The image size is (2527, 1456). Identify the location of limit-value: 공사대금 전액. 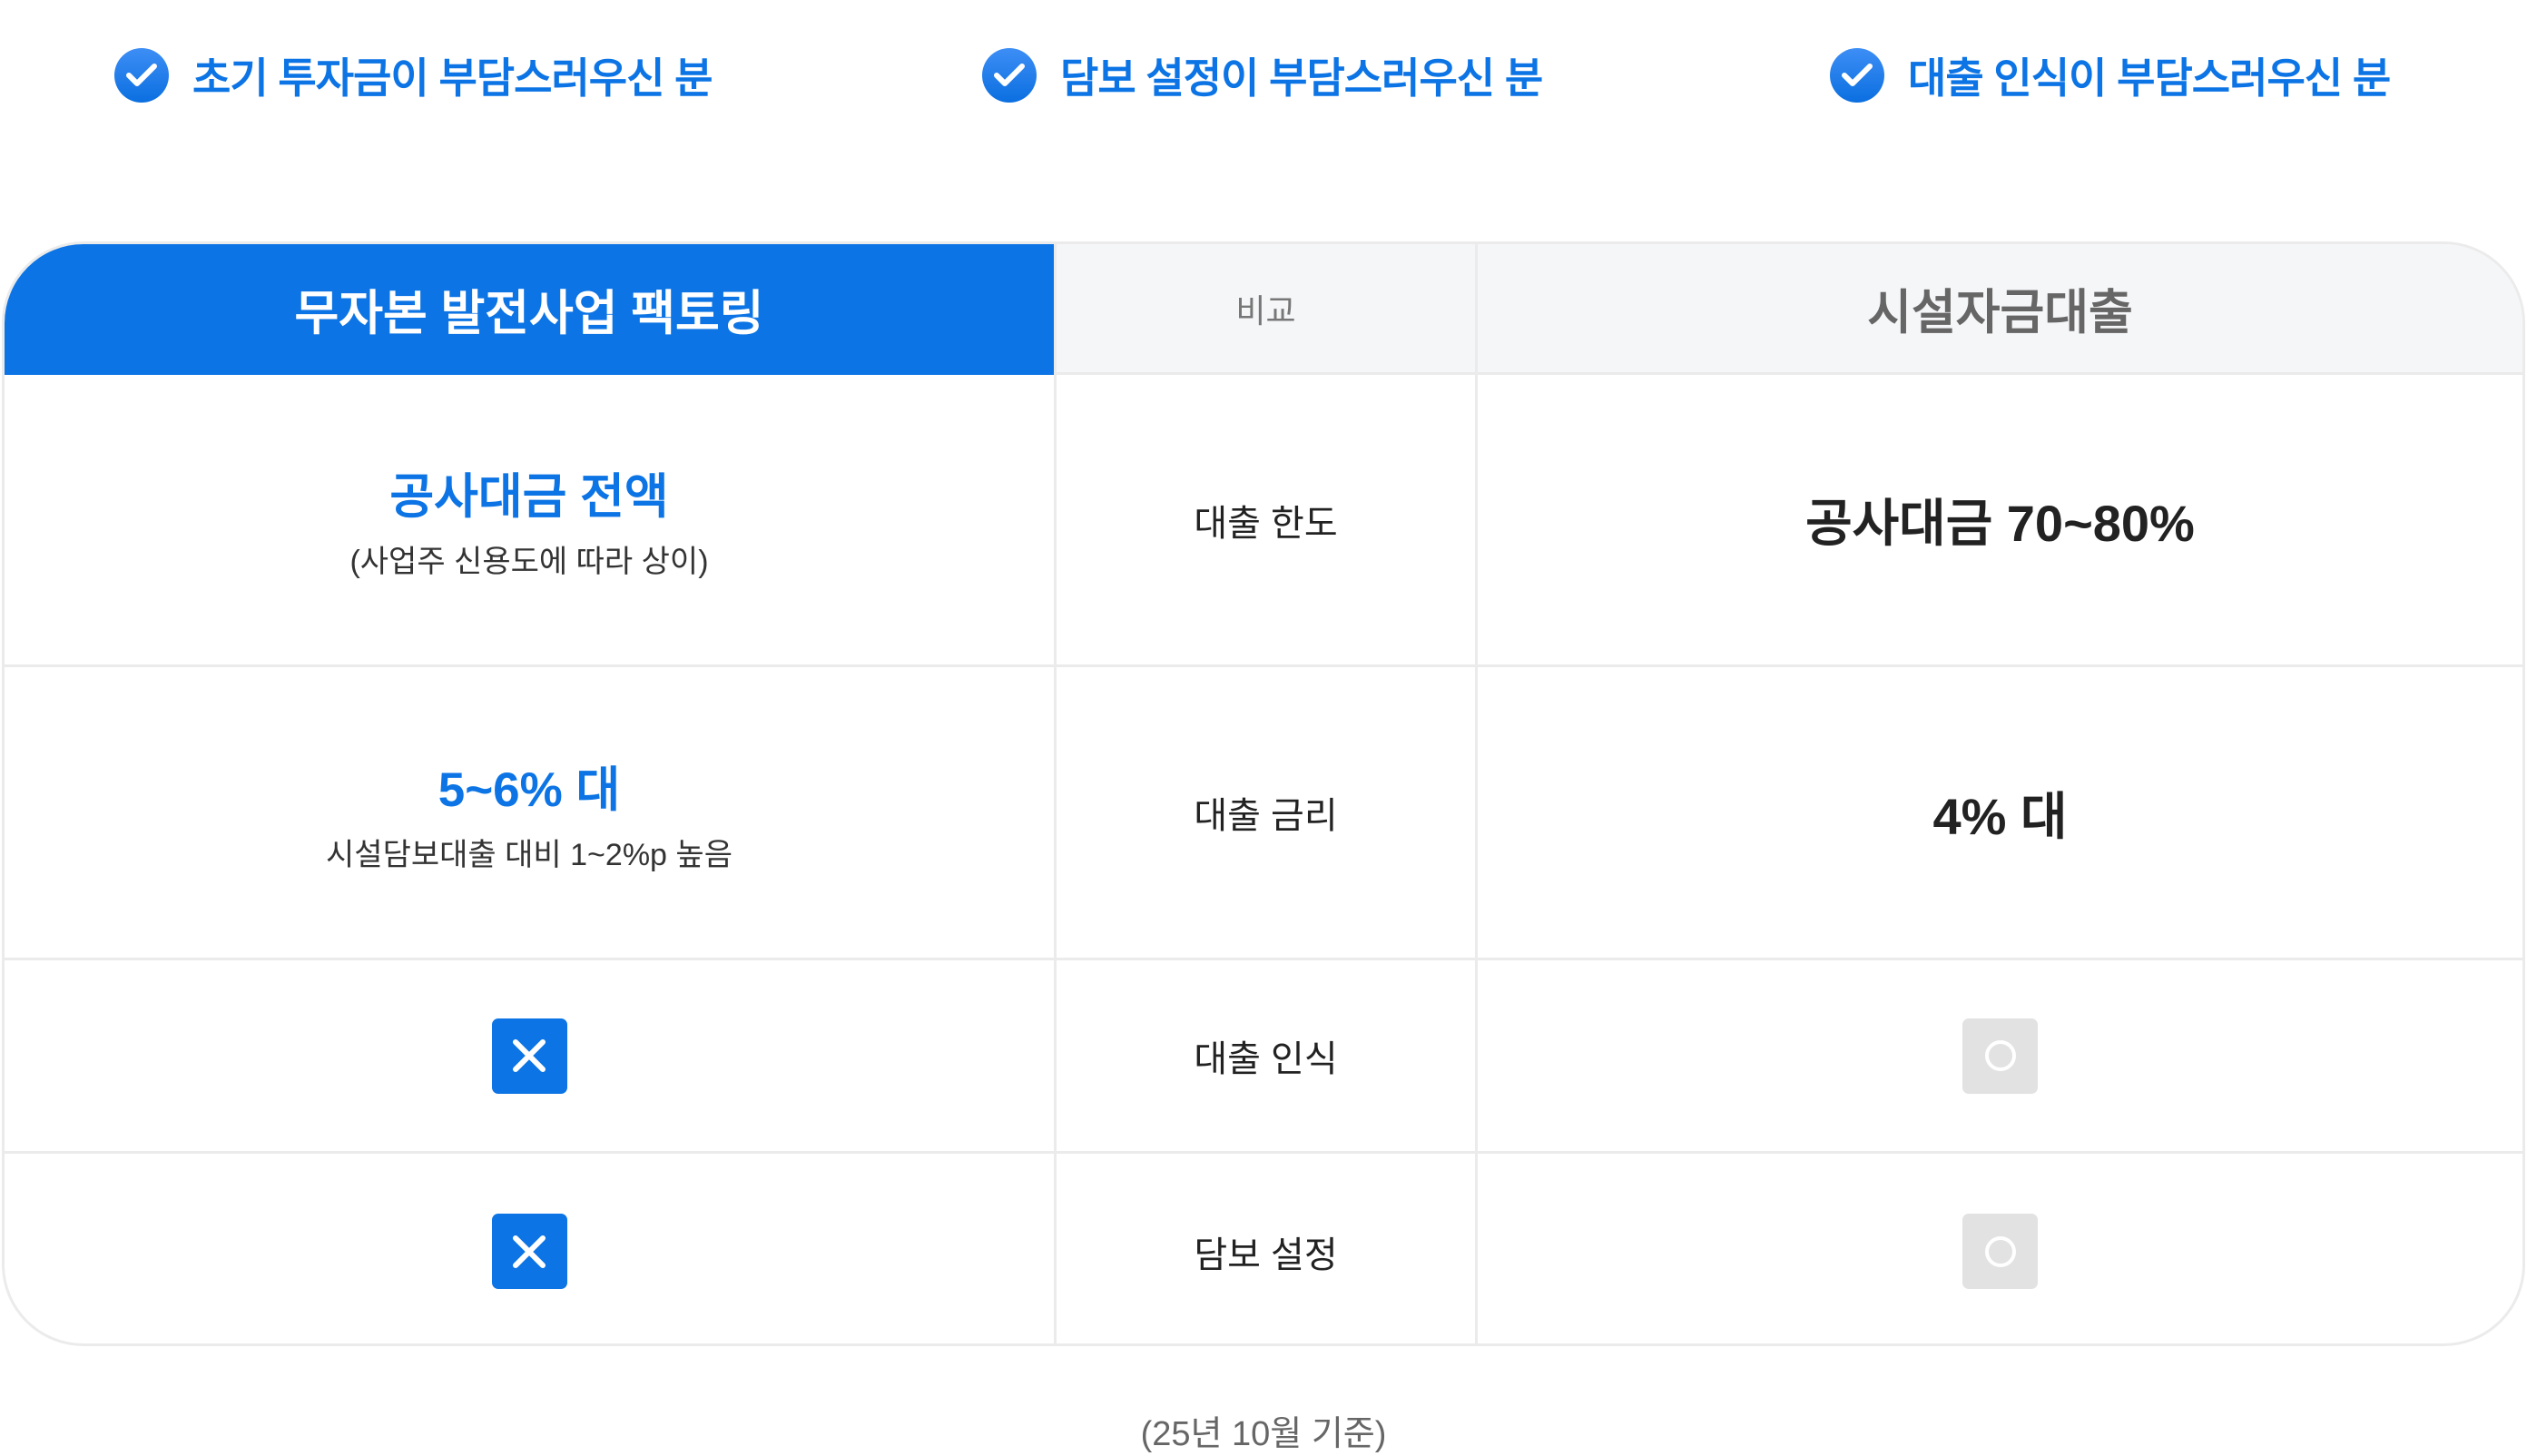
(529, 497).